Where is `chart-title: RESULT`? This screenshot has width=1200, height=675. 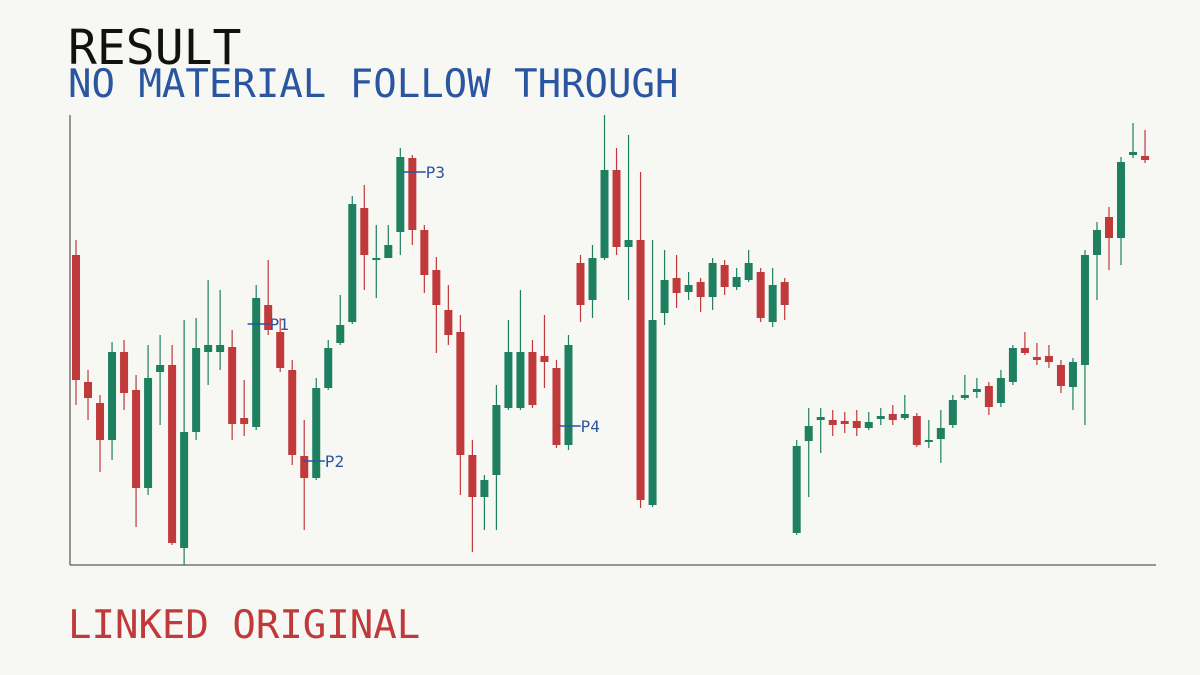 chart-title: RESULT is located at coordinates (154, 48).